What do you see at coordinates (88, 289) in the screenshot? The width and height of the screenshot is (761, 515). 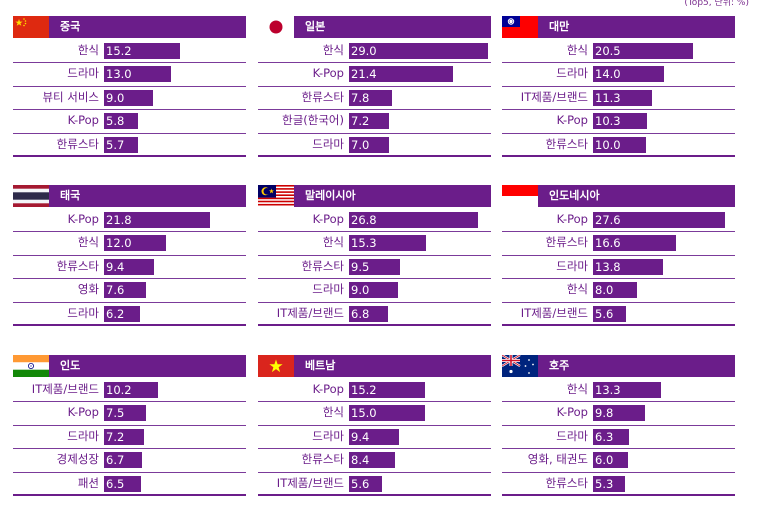 I see `category-label: 영화` at bounding box center [88, 289].